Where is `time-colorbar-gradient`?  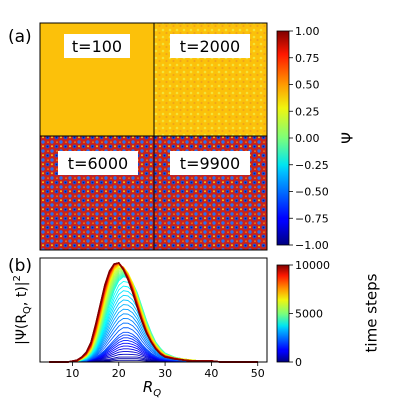
time-colorbar-gradient is located at coordinates (283, 313).